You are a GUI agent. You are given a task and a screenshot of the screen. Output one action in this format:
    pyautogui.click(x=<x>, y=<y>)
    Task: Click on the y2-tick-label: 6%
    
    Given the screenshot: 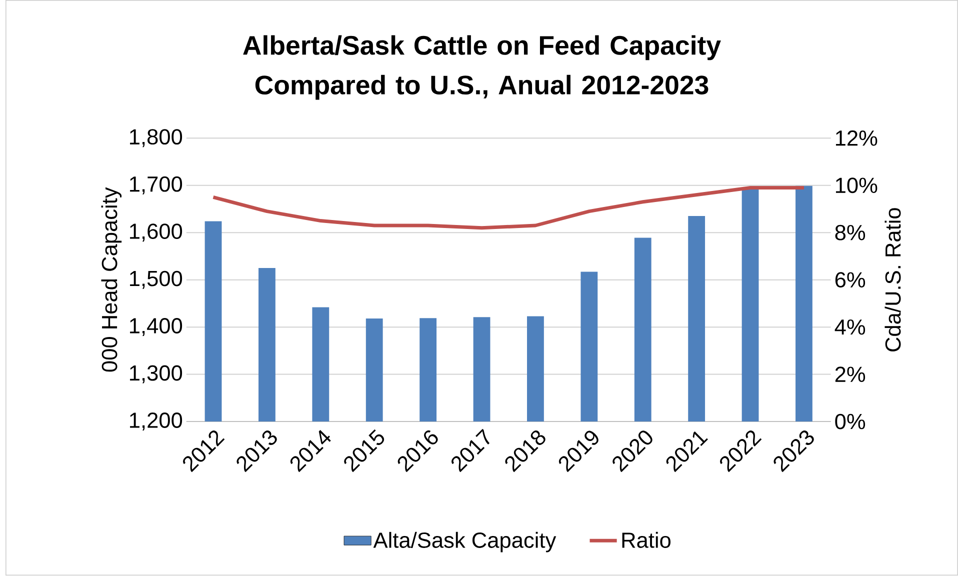 What is the action you would take?
    pyautogui.click(x=850, y=280)
    